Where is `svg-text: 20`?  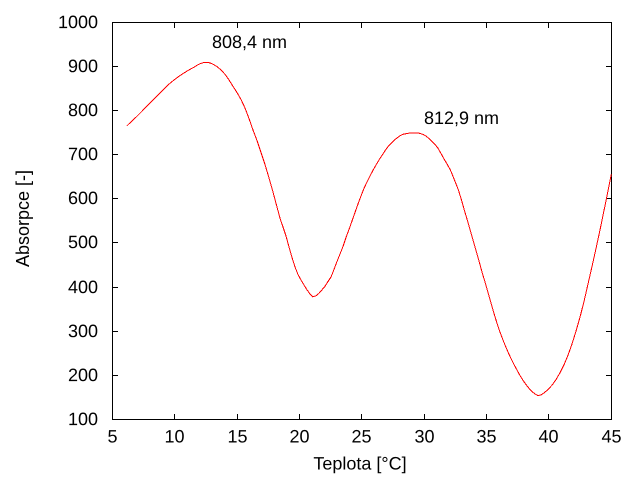 svg-text: 20 is located at coordinates (299, 436).